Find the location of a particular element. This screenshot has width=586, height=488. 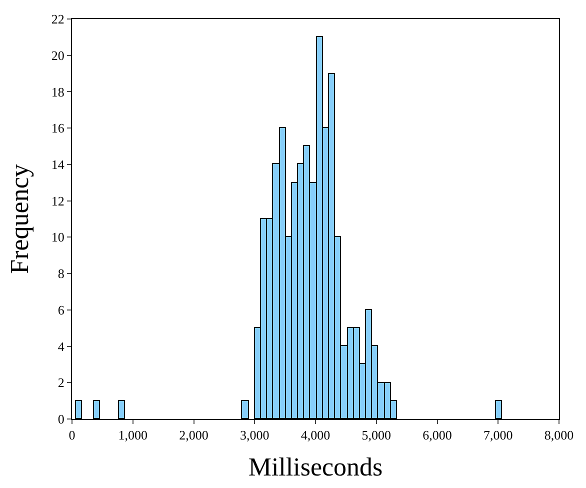

y-axis-title: Frequency is located at coordinates (19, 219).